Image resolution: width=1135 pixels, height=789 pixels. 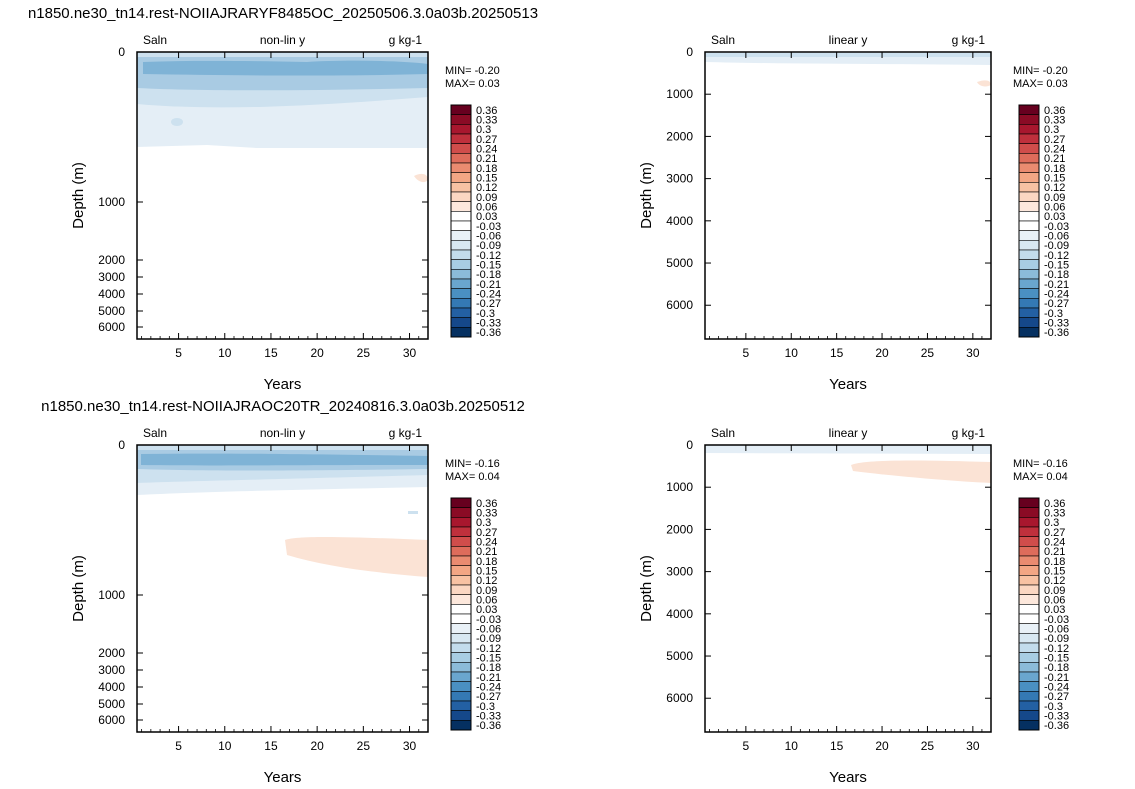 What do you see at coordinates (111, 653) in the screenshot?
I see `y-tick-label: 2000` at bounding box center [111, 653].